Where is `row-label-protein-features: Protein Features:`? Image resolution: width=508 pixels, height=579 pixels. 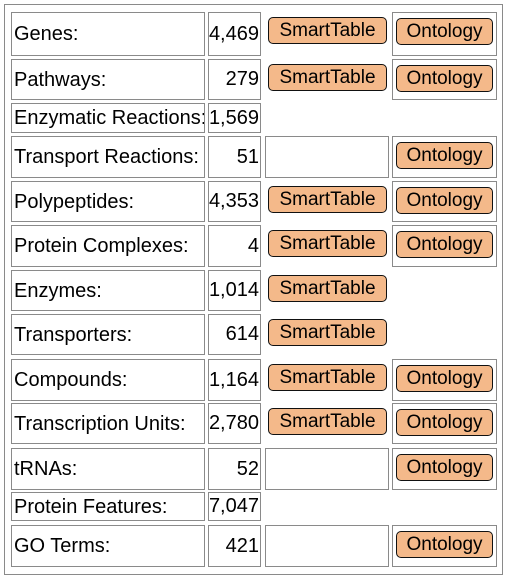
row-label-protein-features: Protein Features: is located at coordinates (108, 506).